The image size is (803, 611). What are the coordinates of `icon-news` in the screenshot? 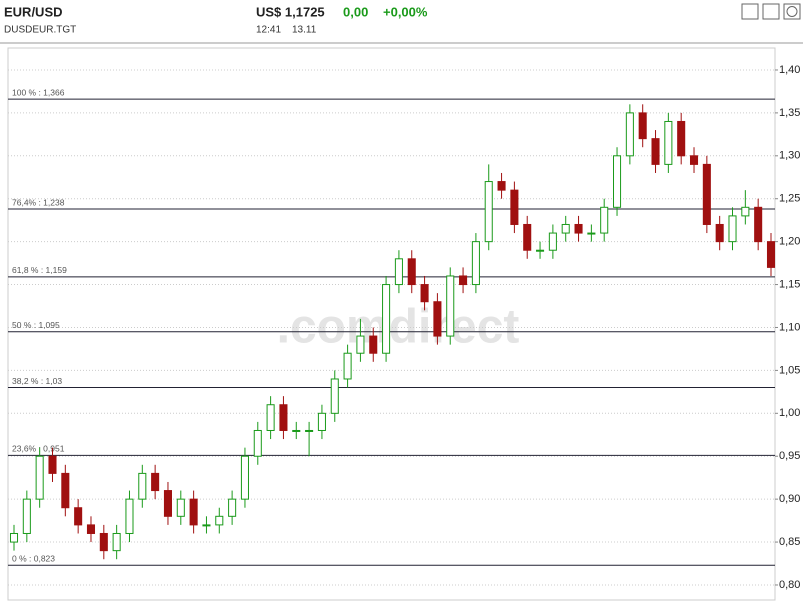 It's located at (771, 11).